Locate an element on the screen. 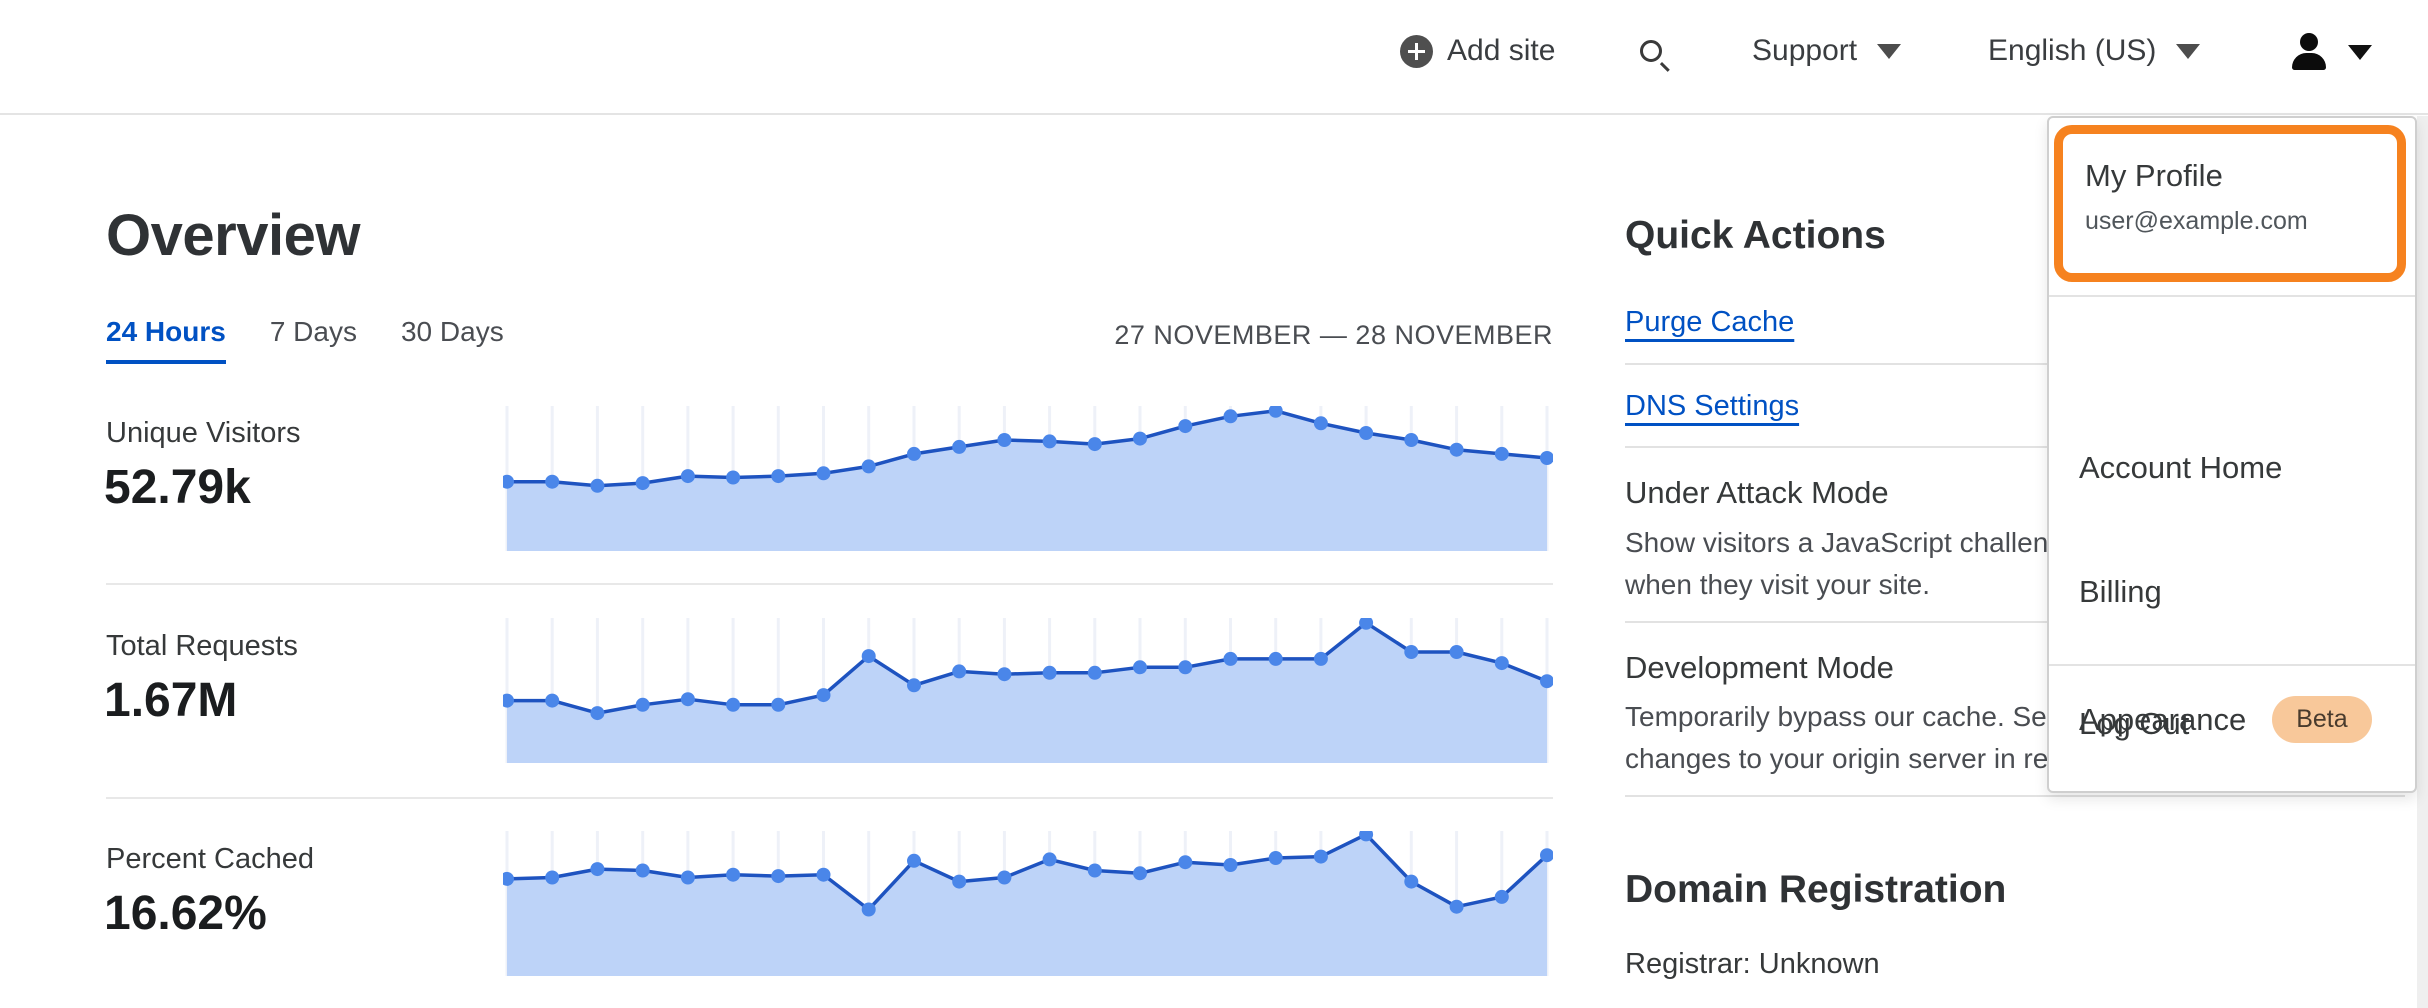  tab-7-days: 7 Days is located at coordinates (313, 331).